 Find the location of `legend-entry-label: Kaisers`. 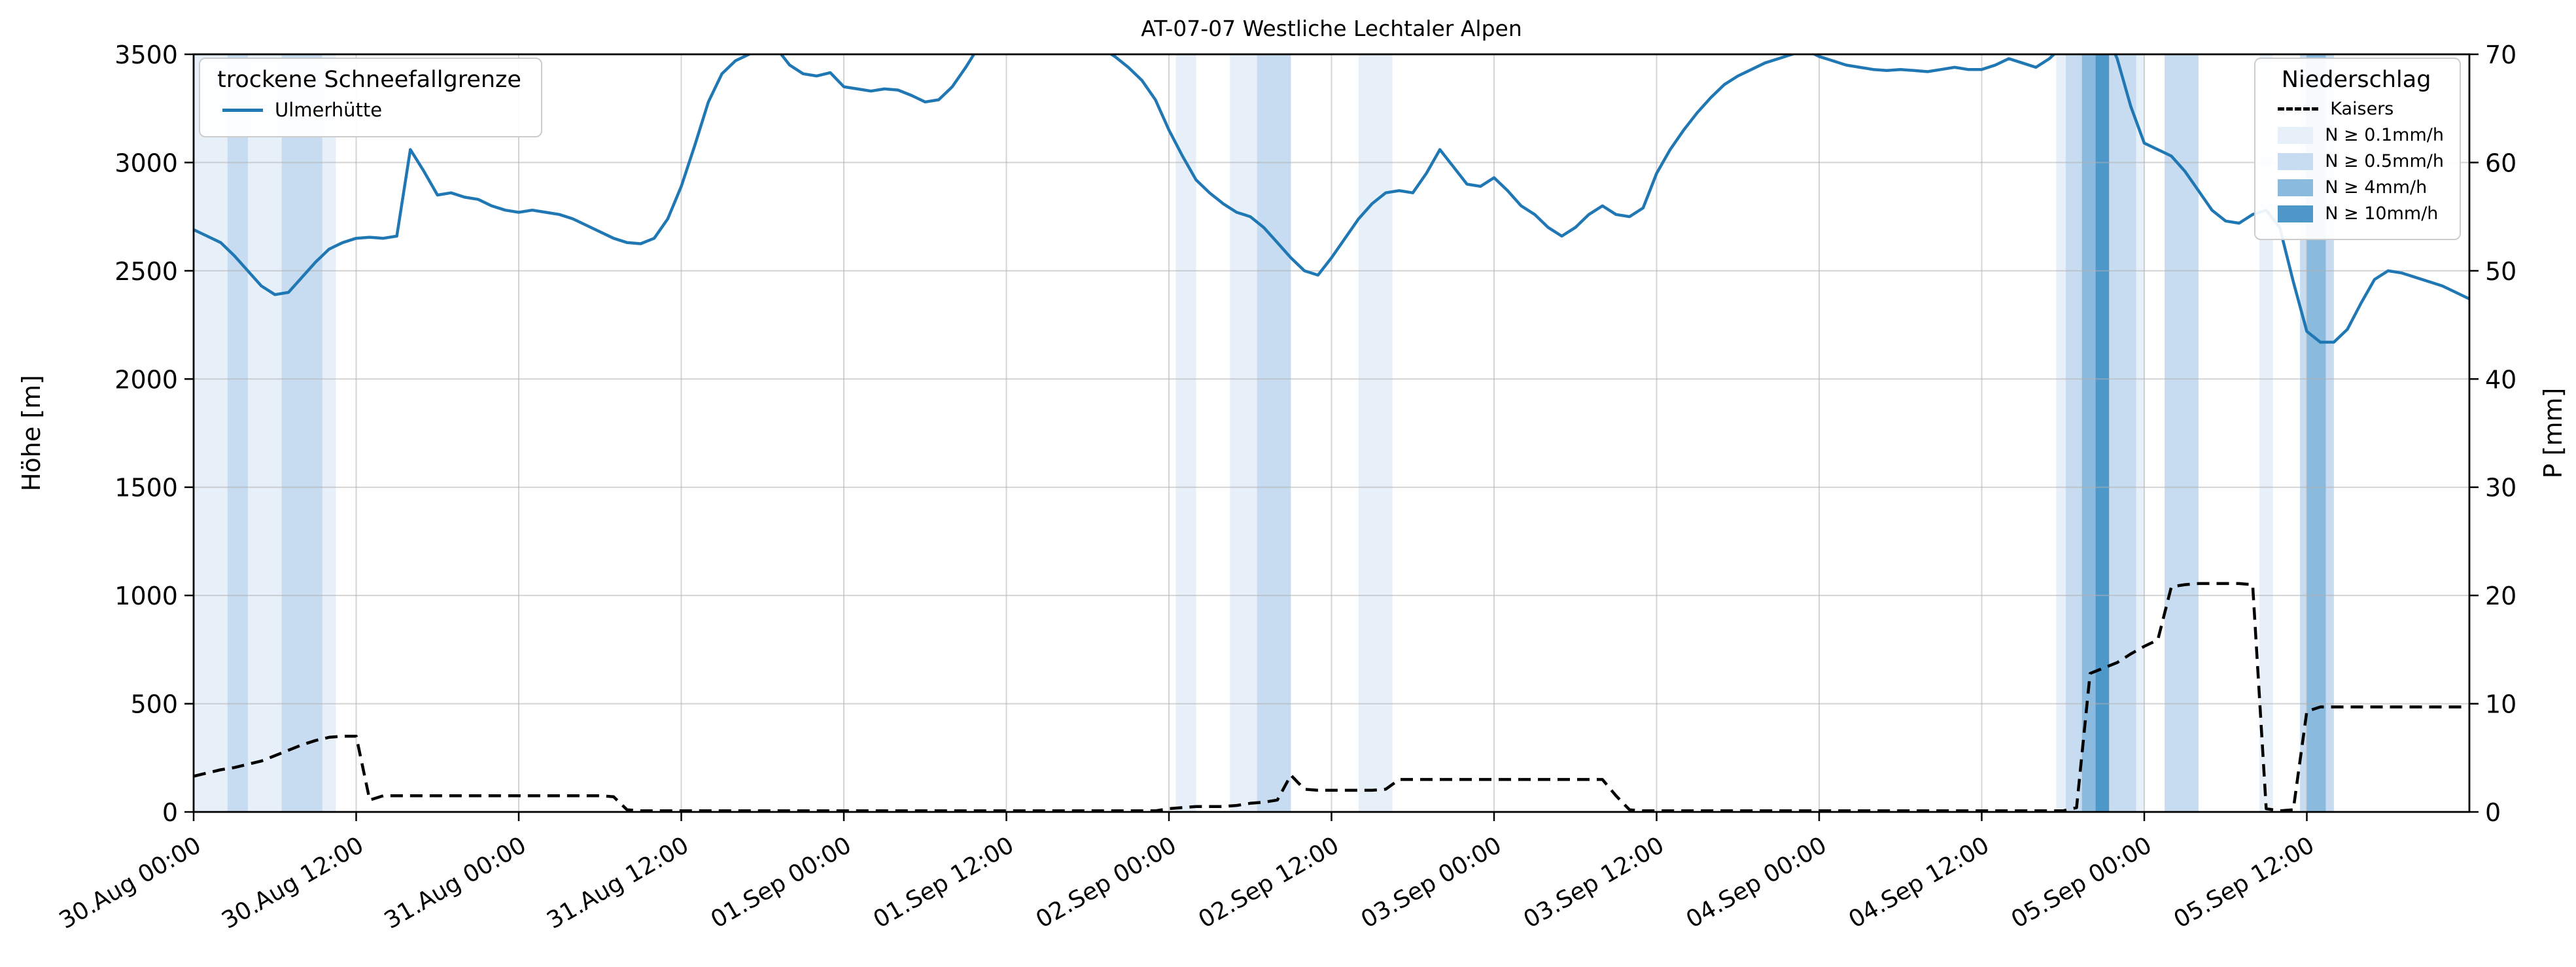

legend-entry-label: Kaisers is located at coordinates (2362, 109).